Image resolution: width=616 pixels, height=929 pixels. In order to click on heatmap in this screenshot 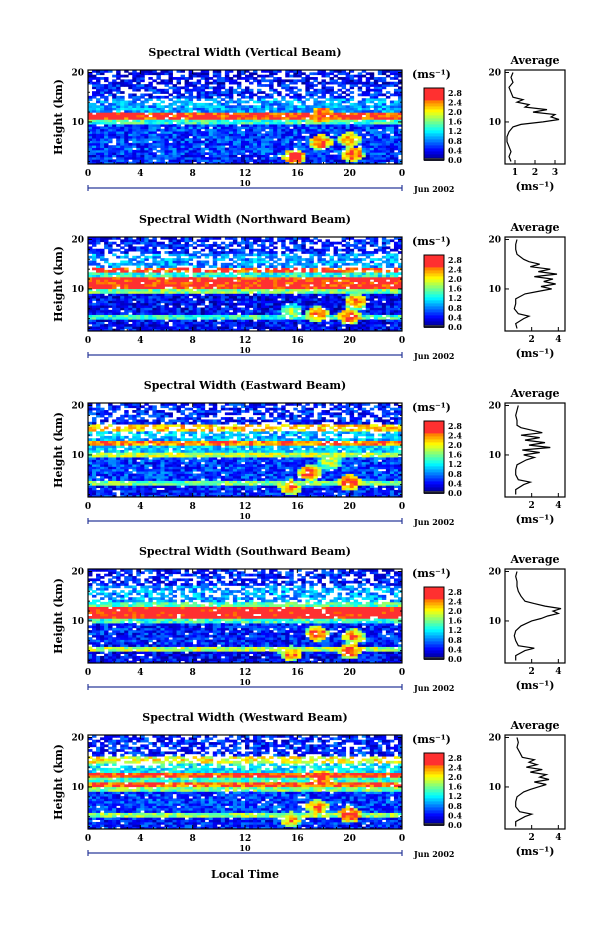, I will do `click(245, 284)`.